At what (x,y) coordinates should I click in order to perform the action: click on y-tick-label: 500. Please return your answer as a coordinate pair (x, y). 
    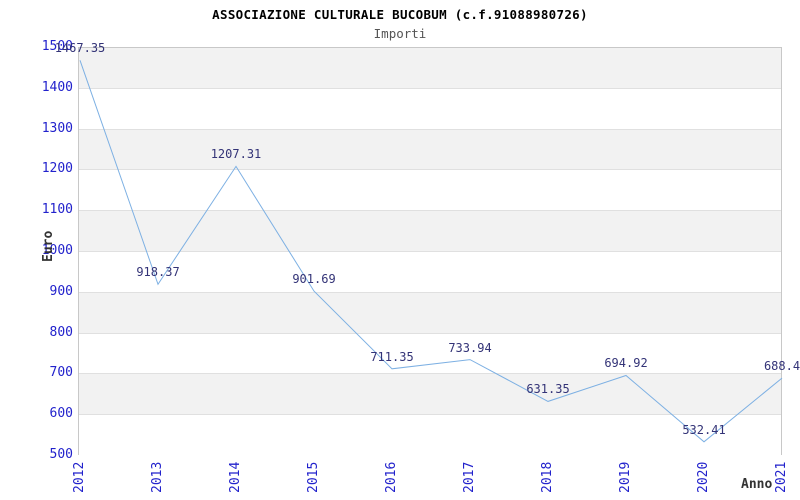
    Looking at the image, I should click on (61, 454).